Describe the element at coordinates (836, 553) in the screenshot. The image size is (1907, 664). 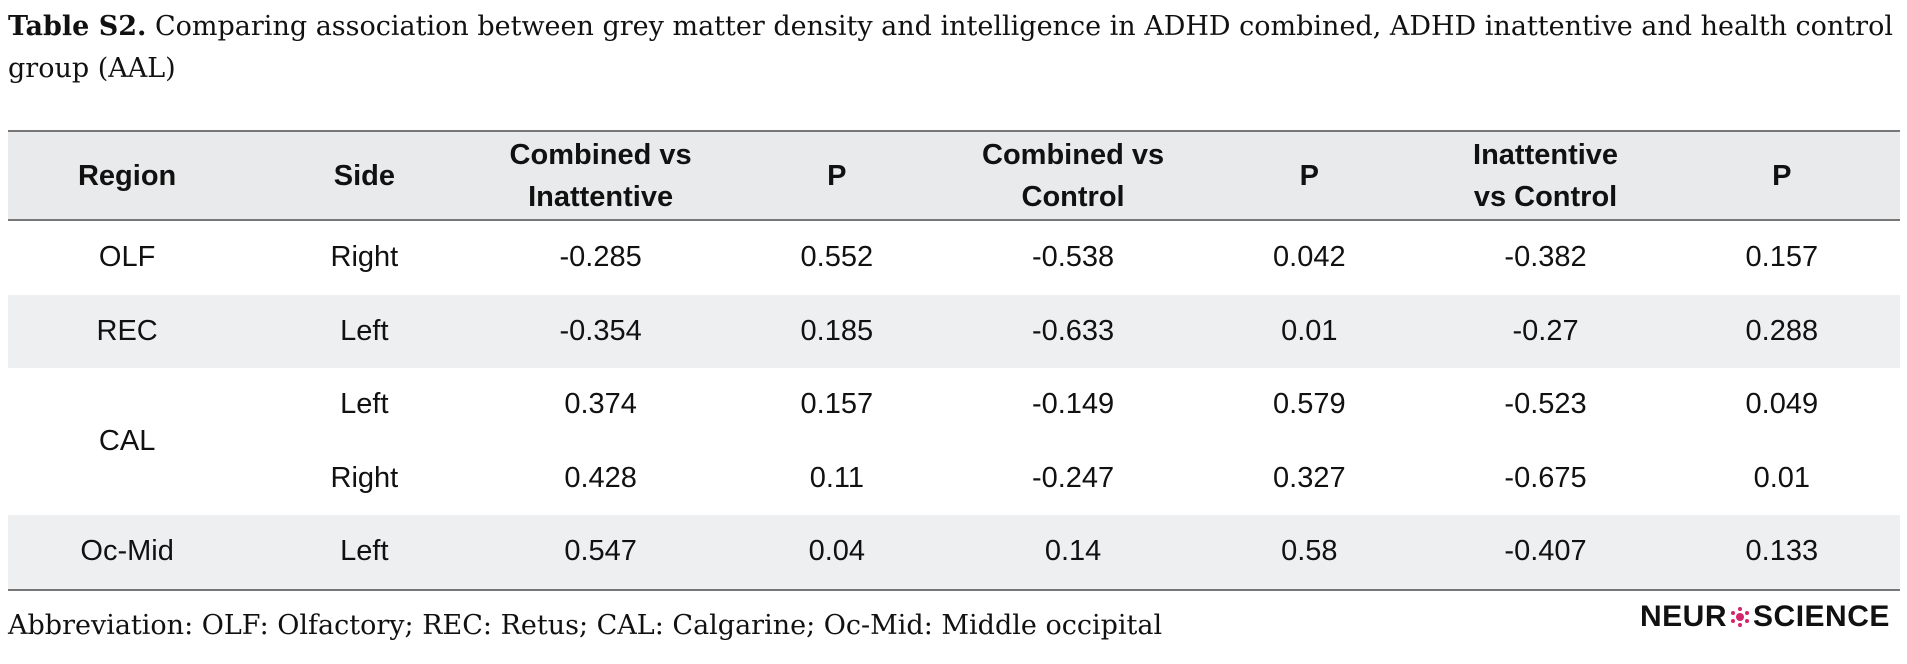
I see `cell-p1: 0.04` at that location.